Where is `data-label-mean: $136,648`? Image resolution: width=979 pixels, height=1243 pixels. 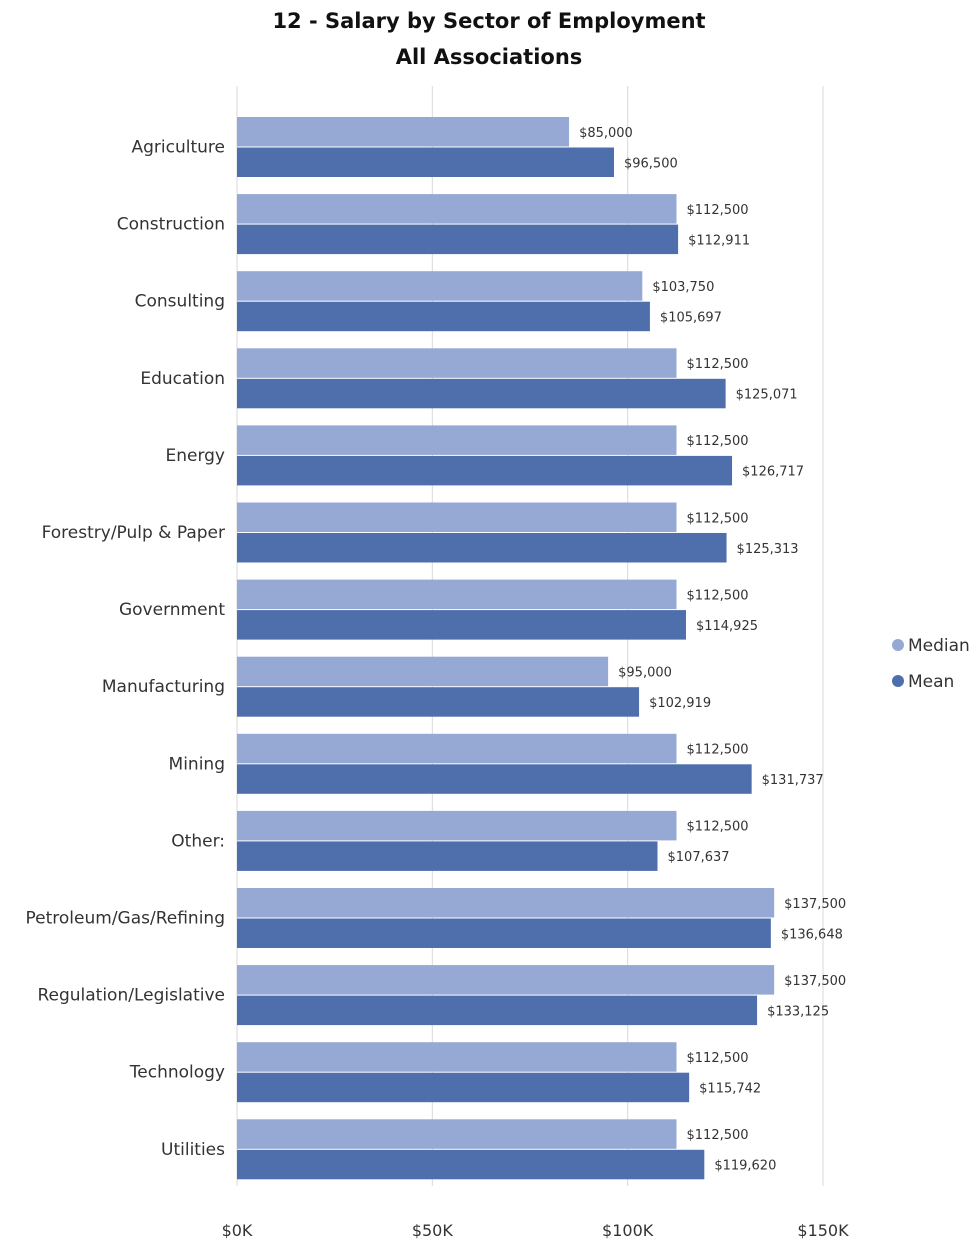 data-label-mean: $136,648 is located at coordinates (812, 934).